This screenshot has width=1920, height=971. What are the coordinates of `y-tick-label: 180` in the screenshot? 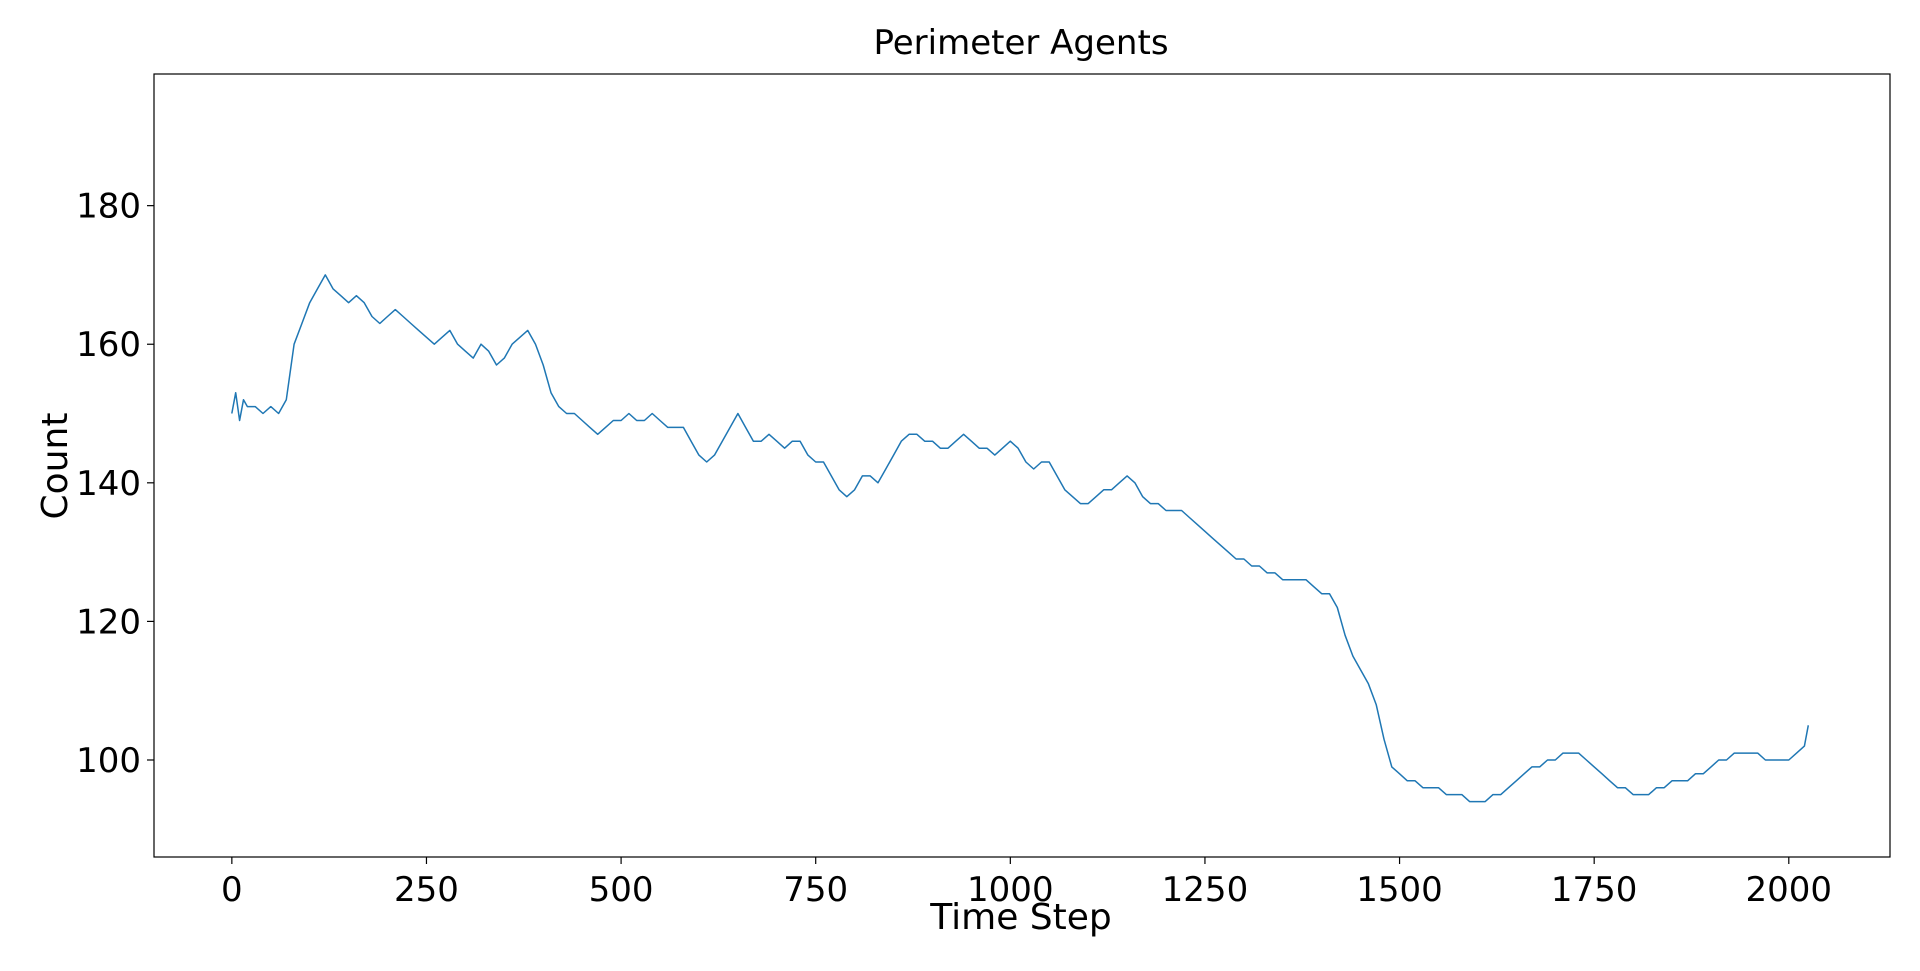 It's located at (108, 207).